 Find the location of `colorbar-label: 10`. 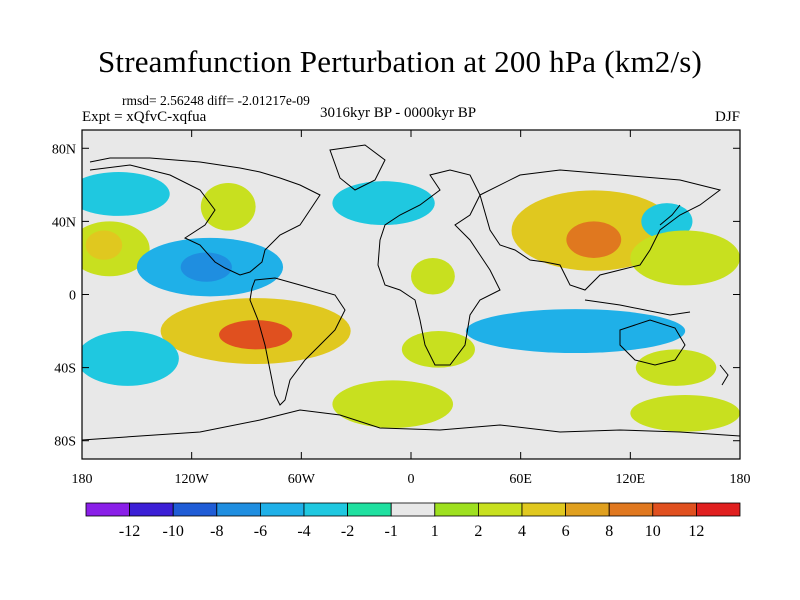

colorbar-label: 10 is located at coordinates (653, 531).